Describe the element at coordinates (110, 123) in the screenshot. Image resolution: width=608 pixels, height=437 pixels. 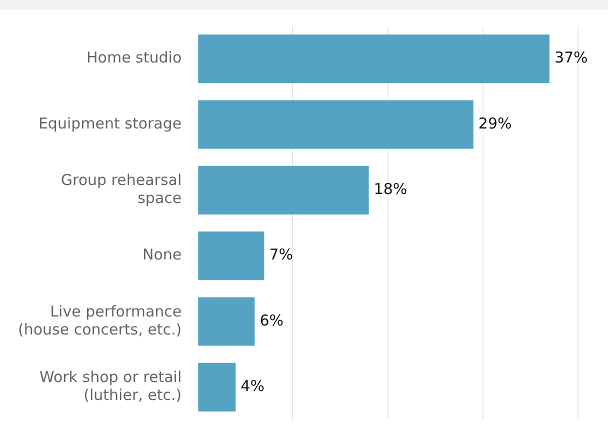
I see `y-tick-label: Equipment storage` at that location.